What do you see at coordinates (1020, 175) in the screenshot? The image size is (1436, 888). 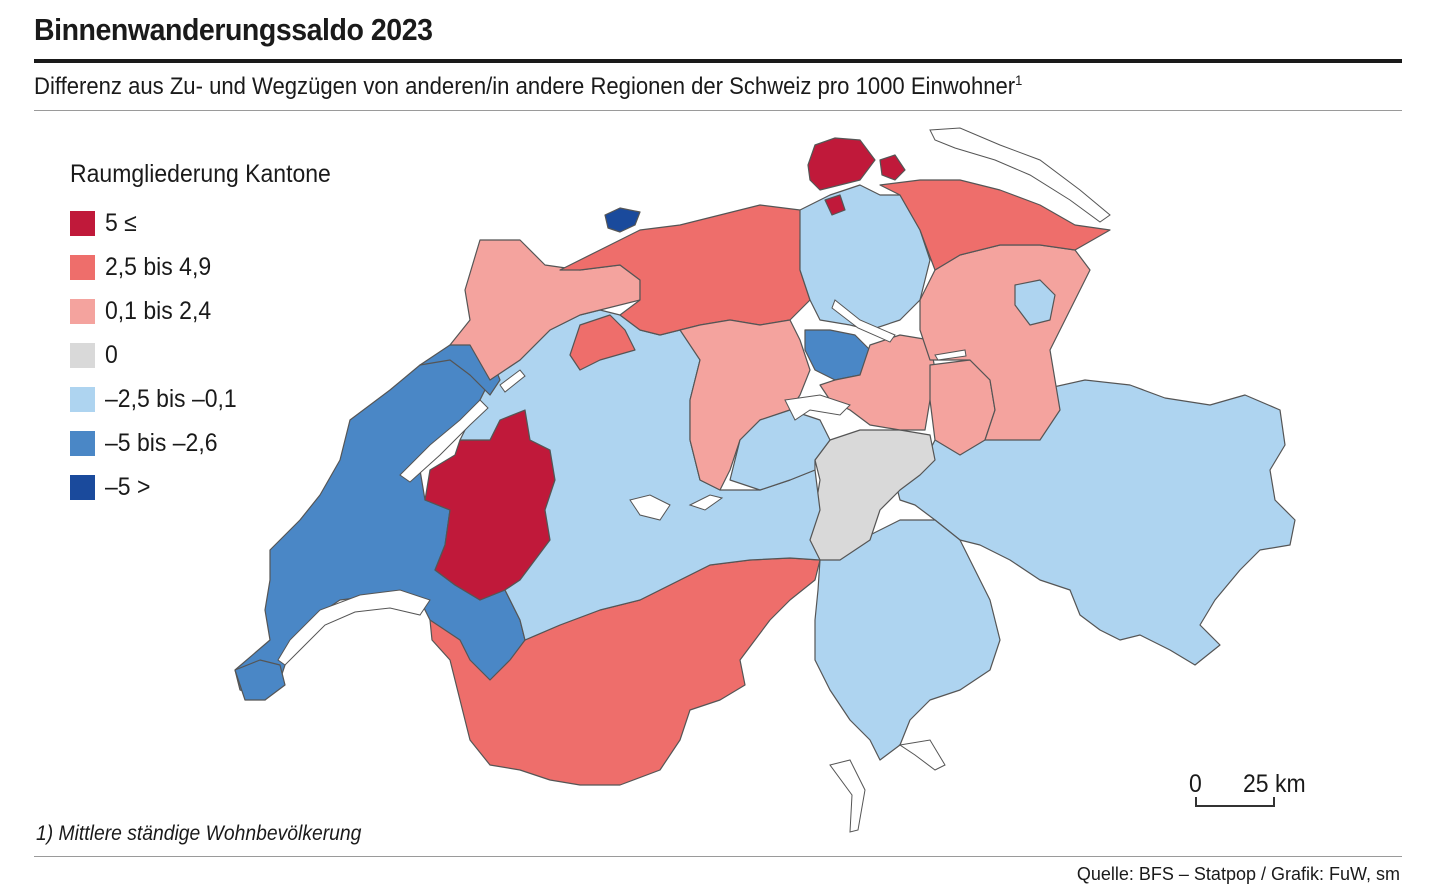 I see `lake-constance` at bounding box center [1020, 175].